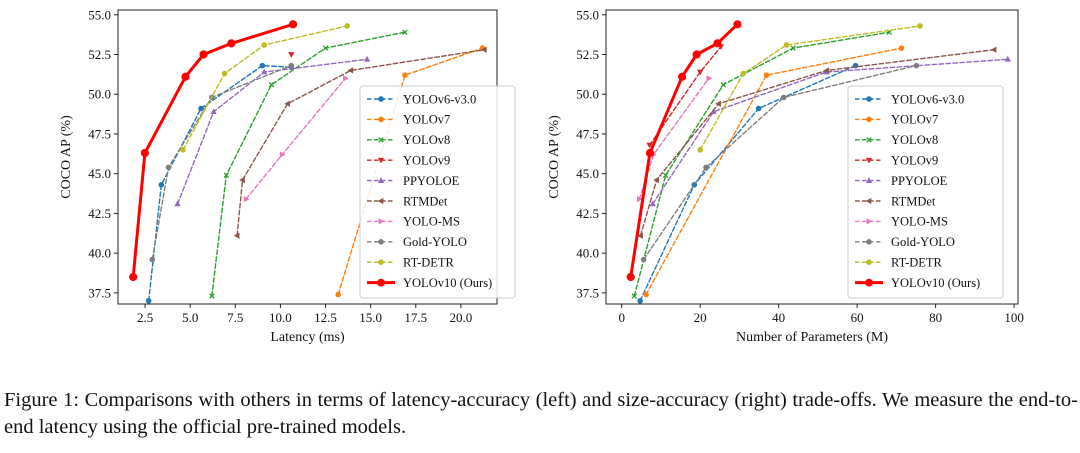 This screenshot has width=1080, height=453. I want to click on right-legend-label: Gold-YOLO, so click(923, 242).